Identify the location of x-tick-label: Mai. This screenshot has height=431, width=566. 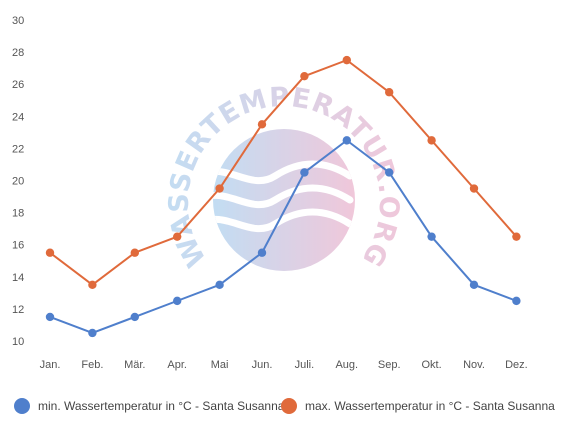
(220, 365).